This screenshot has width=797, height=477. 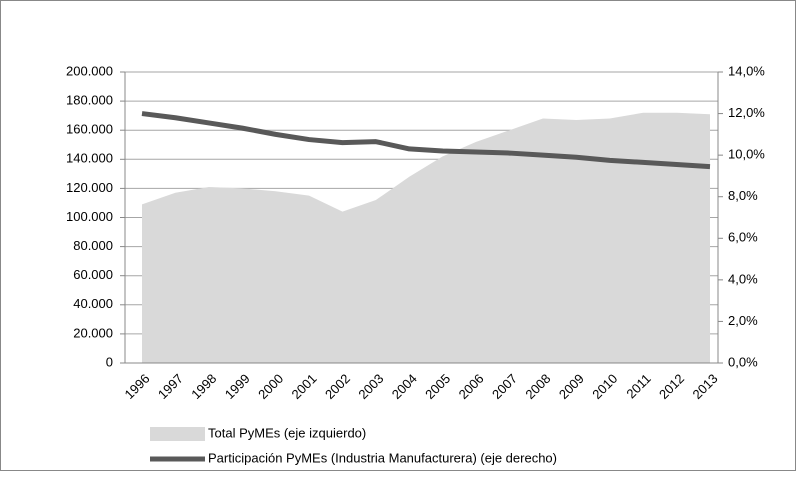 I want to click on y2-tick-label: 0,0%, so click(x=743, y=361).